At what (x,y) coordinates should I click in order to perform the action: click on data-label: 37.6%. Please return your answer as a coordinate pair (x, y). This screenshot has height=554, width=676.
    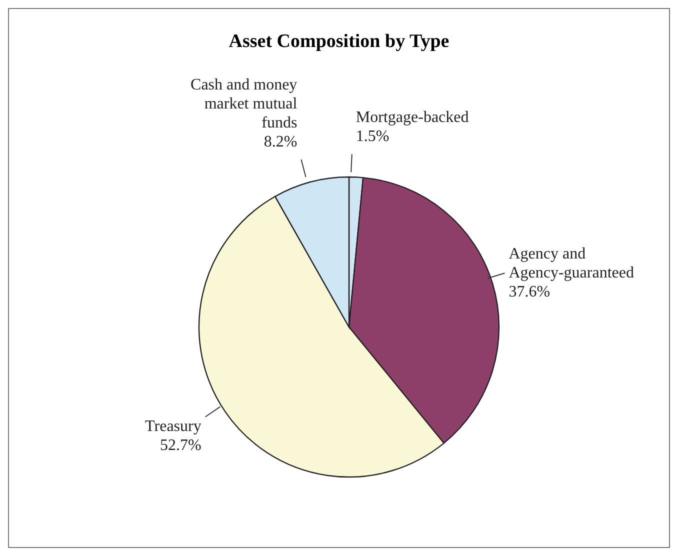
    Looking at the image, I should click on (529, 292).